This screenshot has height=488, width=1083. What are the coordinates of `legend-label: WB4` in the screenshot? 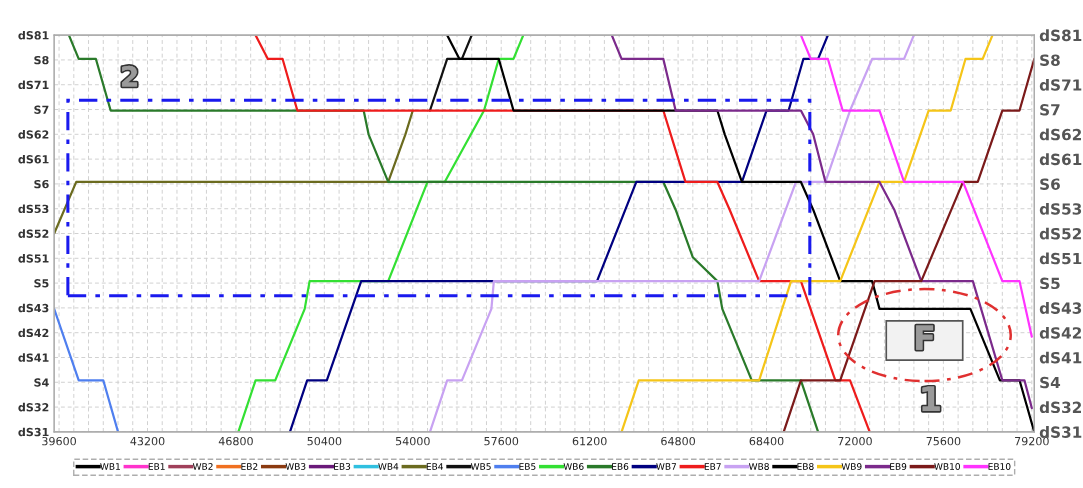 It's located at (388, 466).